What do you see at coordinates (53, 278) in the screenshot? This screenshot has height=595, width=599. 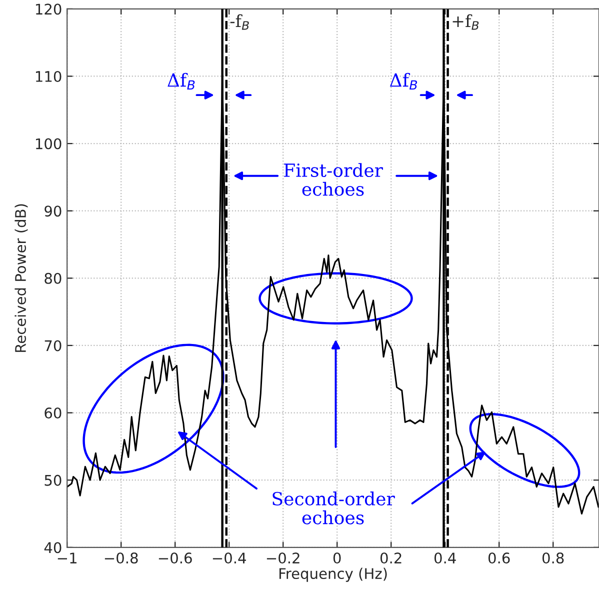 I see `y-tick-label: 80` at bounding box center [53, 278].